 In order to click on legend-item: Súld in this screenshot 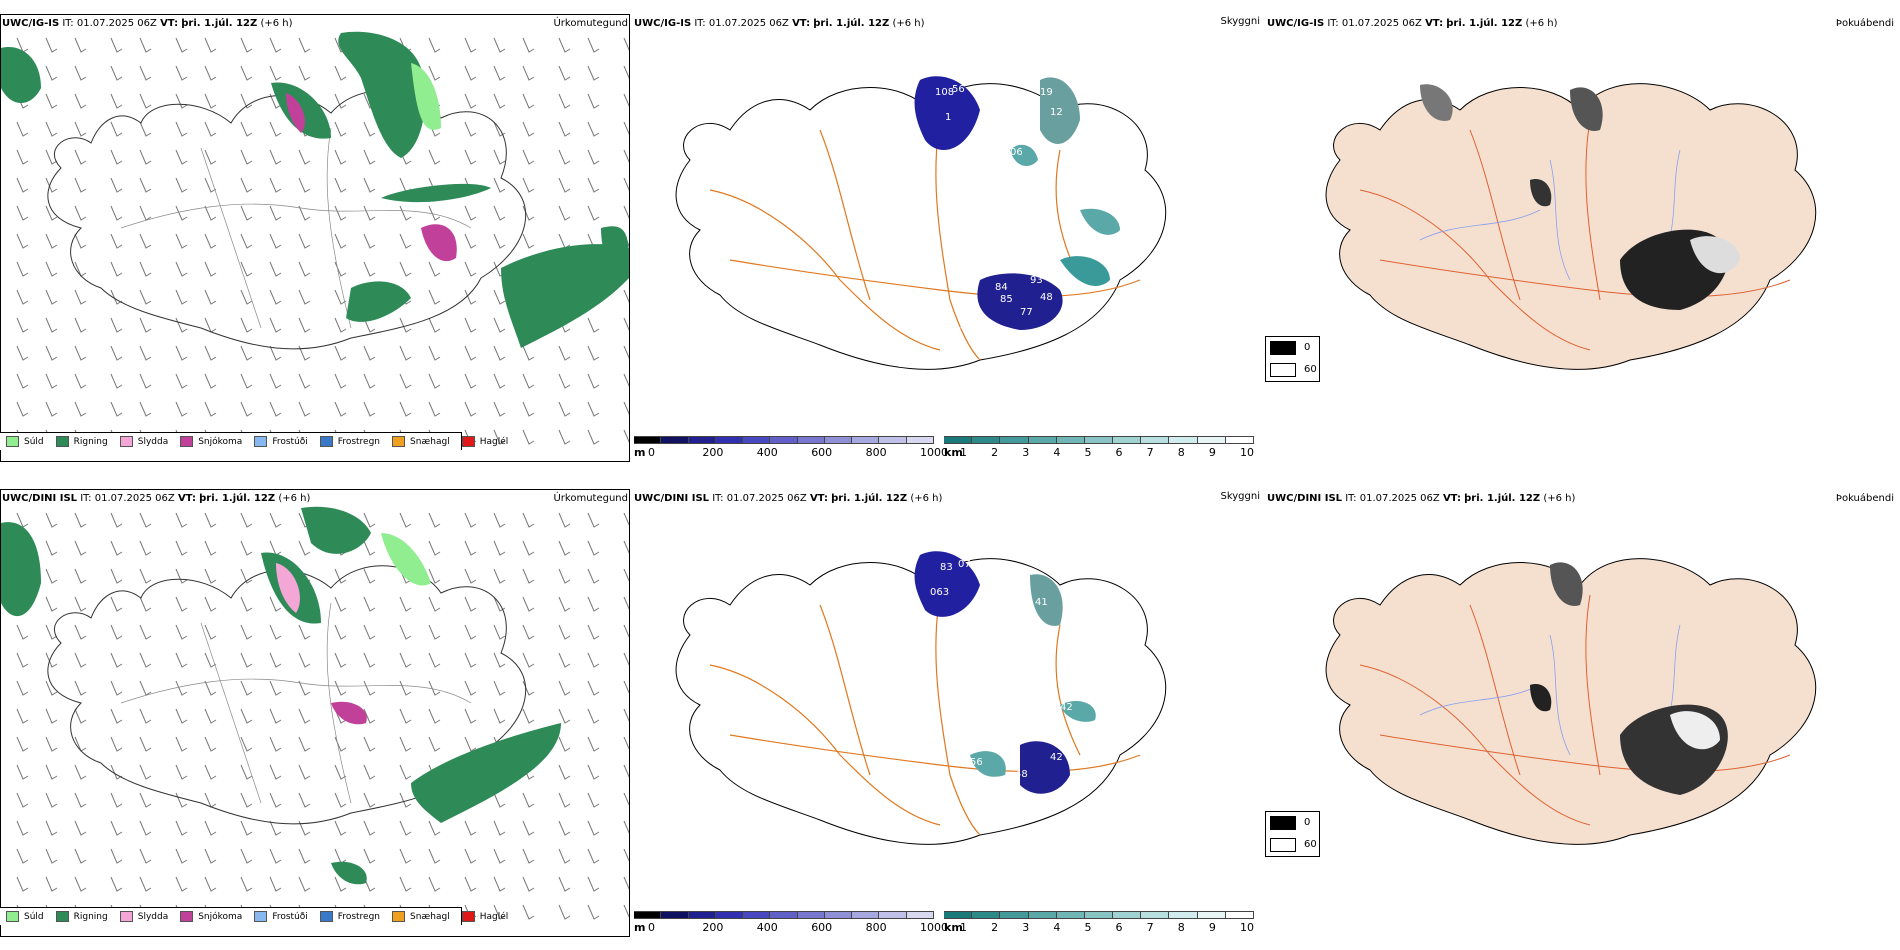, I will do `click(25, 916)`.